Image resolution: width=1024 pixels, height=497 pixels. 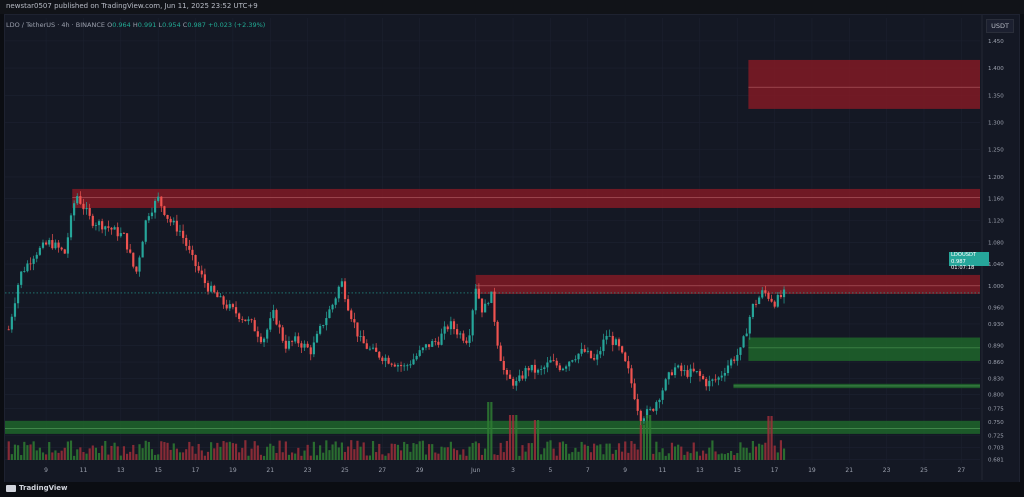 I want to click on y-tick-label: 1.040, so click(x=996, y=265).